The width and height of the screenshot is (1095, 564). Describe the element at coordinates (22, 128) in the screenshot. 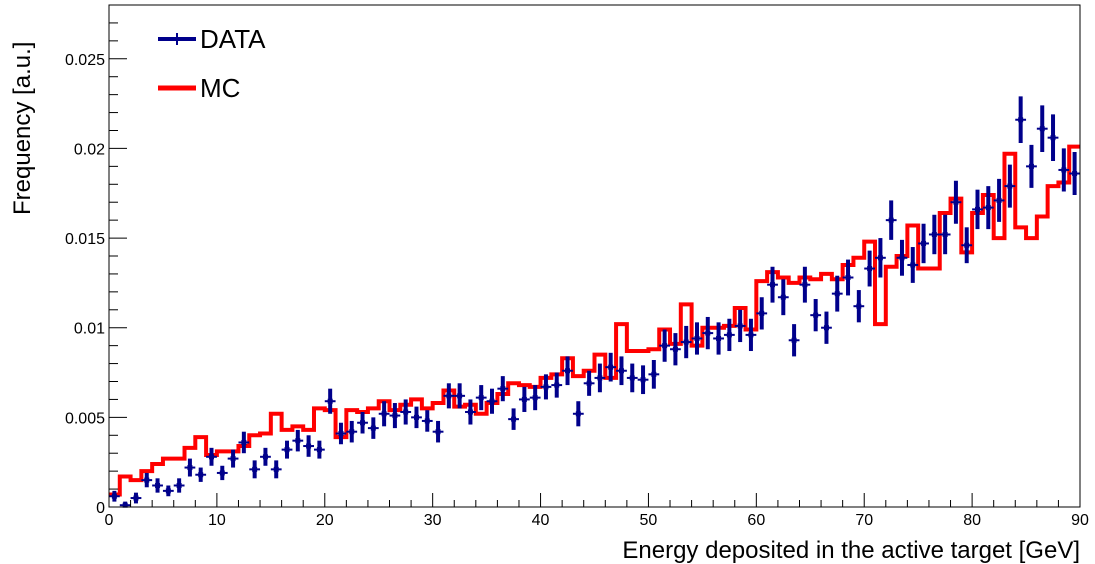

I see `y-axis-title: Frequency [a.u.]` at that location.